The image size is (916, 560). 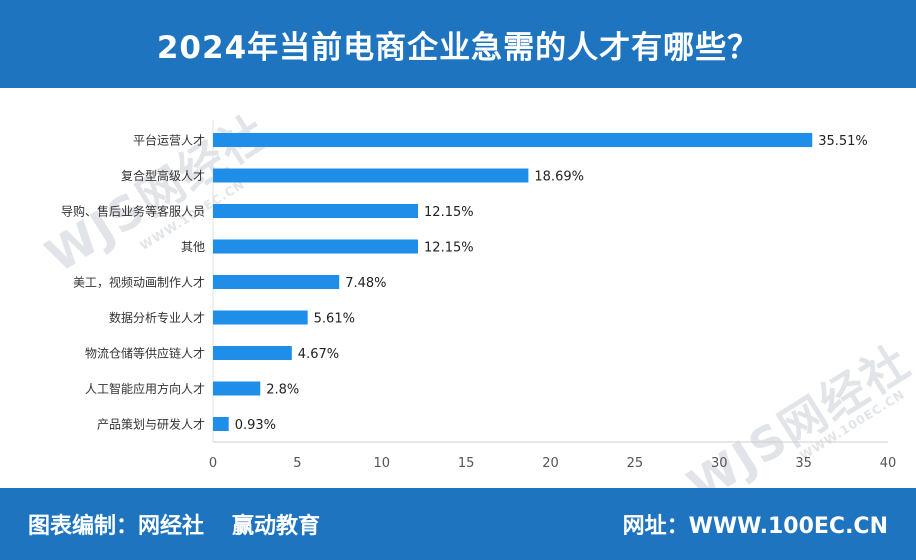 I want to click on x-tick-label: 25, so click(x=635, y=463).